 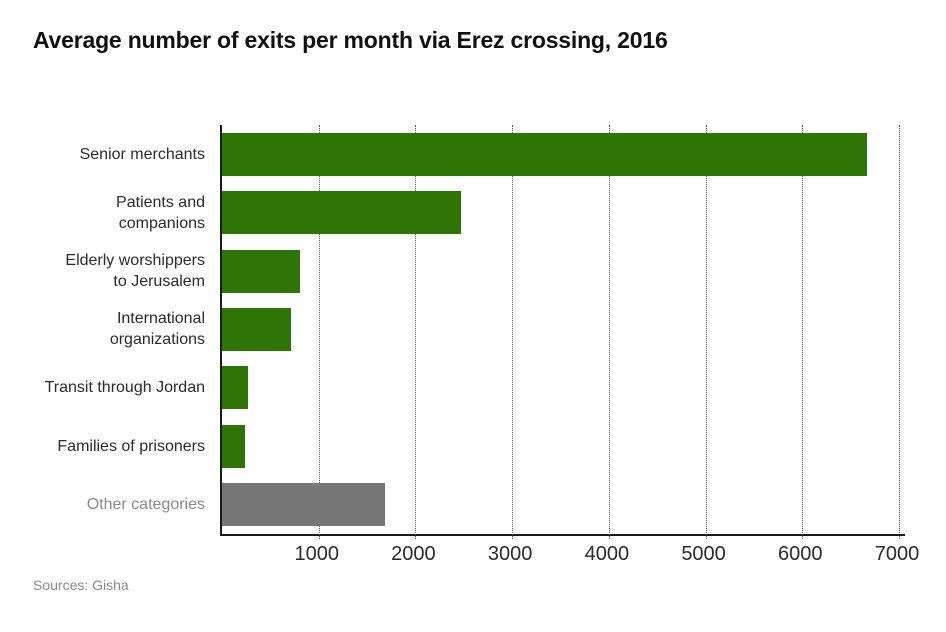 What do you see at coordinates (545, 154) in the screenshot?
I see `bar-senior-merchants` at bounding box center [545, 154].